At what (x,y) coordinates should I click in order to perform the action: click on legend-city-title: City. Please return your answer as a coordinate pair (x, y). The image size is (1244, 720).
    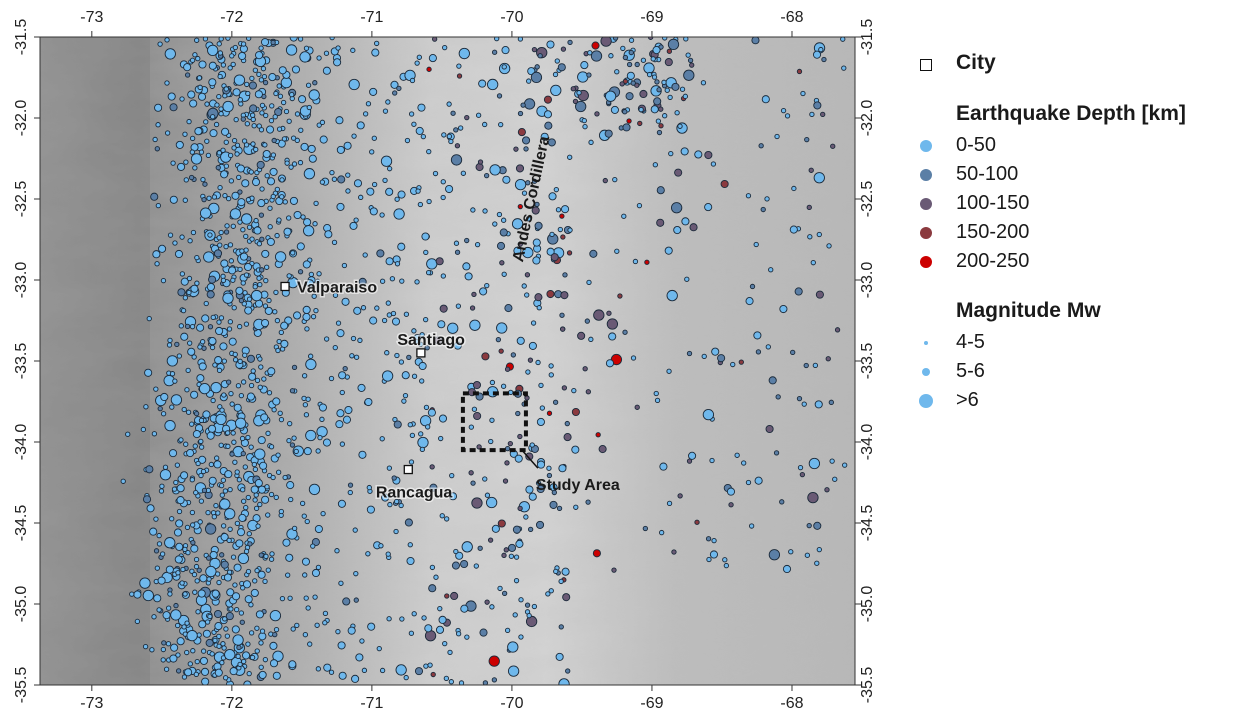
    Looking at the image, I should click on (976, 62).